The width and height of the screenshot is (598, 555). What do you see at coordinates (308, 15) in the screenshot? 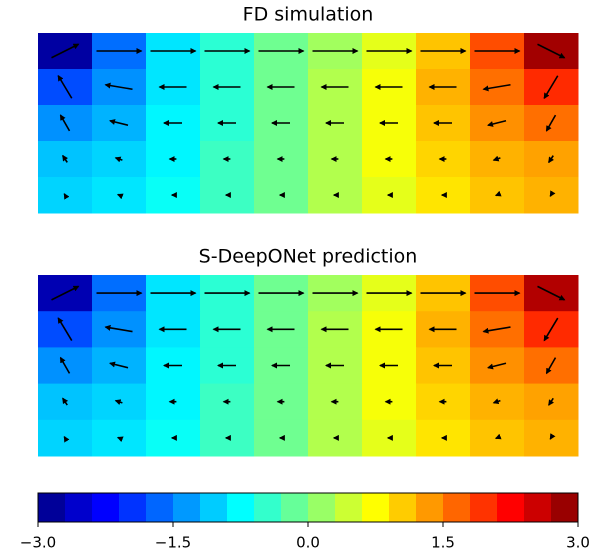
I see `plot-title: FD simulation` at bounding box center [308, 15].